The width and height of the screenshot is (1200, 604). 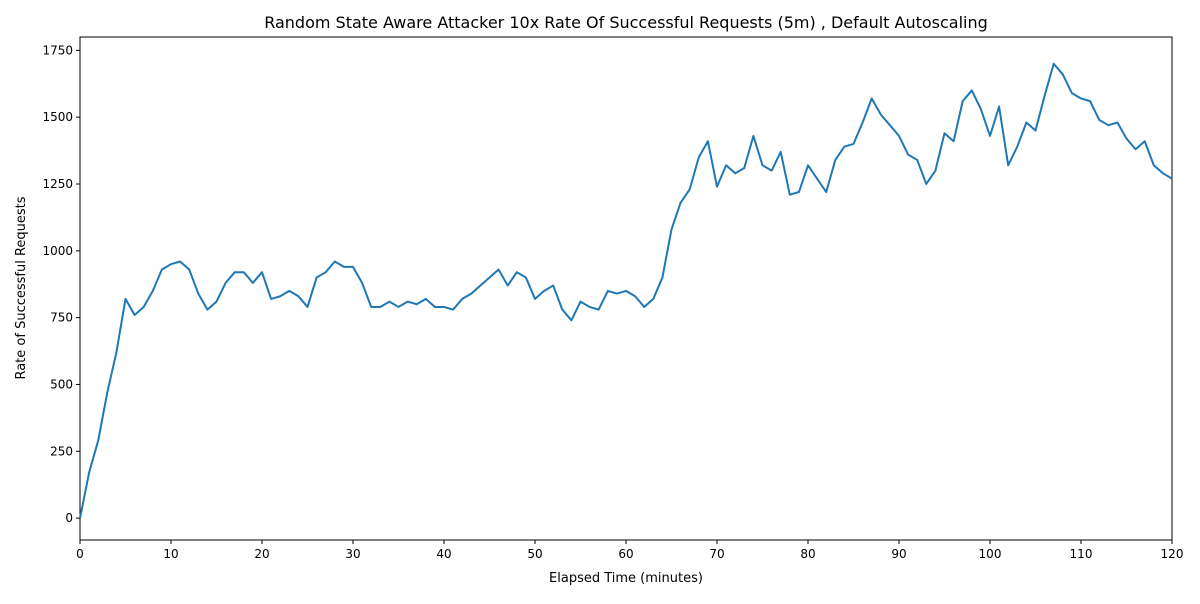 I want to click on x-tick-label: 10, so click(x=170, y=554).